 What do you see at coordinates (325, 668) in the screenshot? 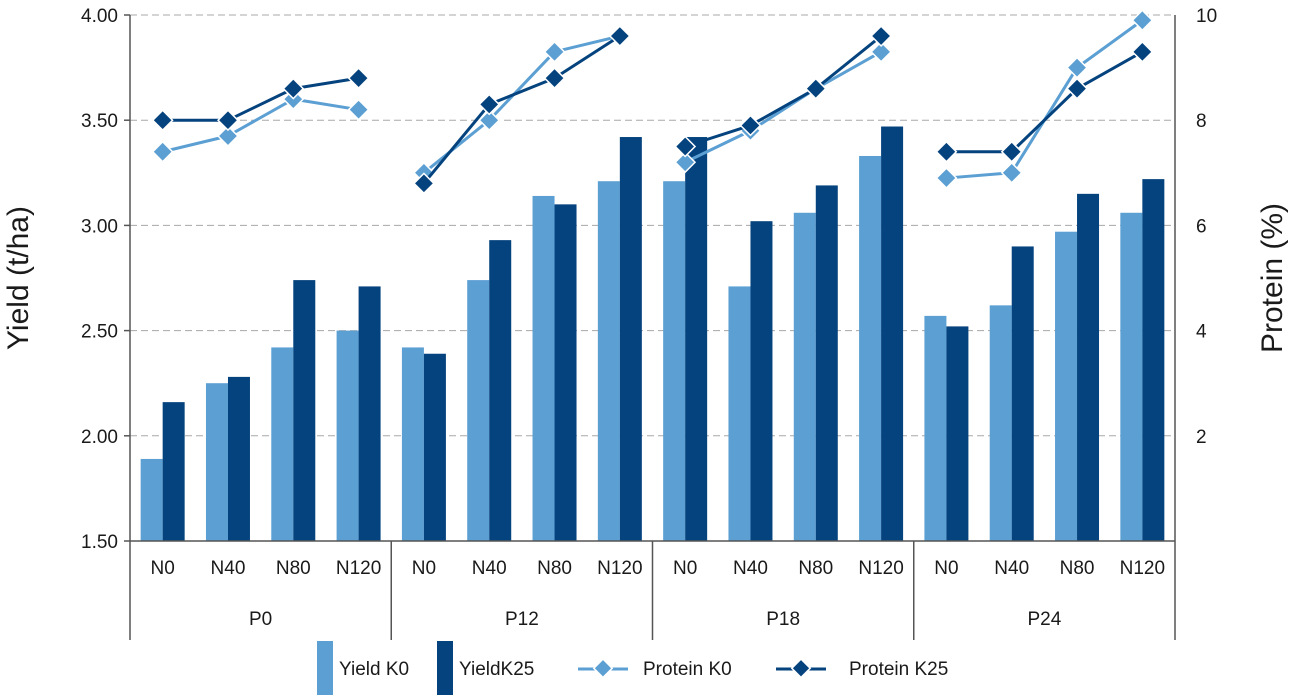
I see `legend-swatch-yield-k0` at bounding box center [325, 668].